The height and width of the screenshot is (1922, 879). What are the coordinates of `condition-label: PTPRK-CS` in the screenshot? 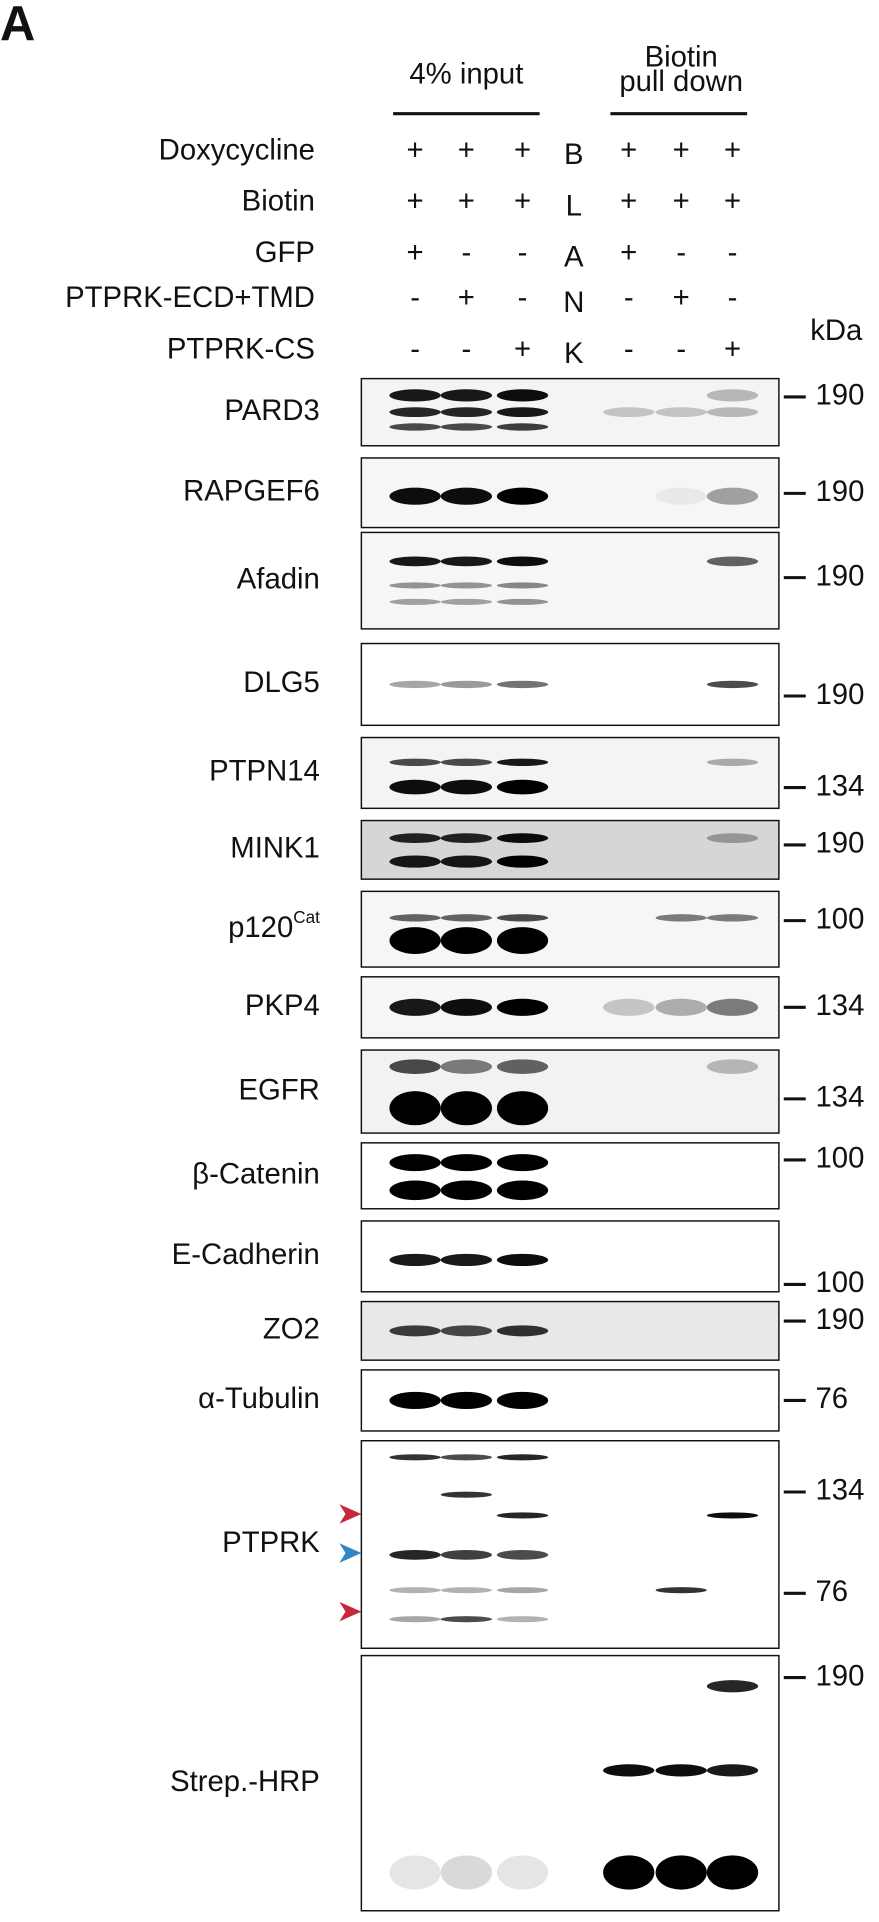 It's located at (241, 348).